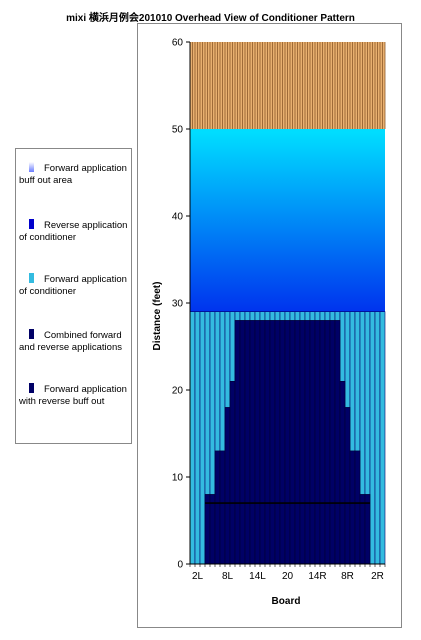 Image resolution: width=421 pixels, height=640 pixels. Describe the element at coordinates (157, 316) in the screenshot. I see `y-axis-title: Distance (feet)` at that location.